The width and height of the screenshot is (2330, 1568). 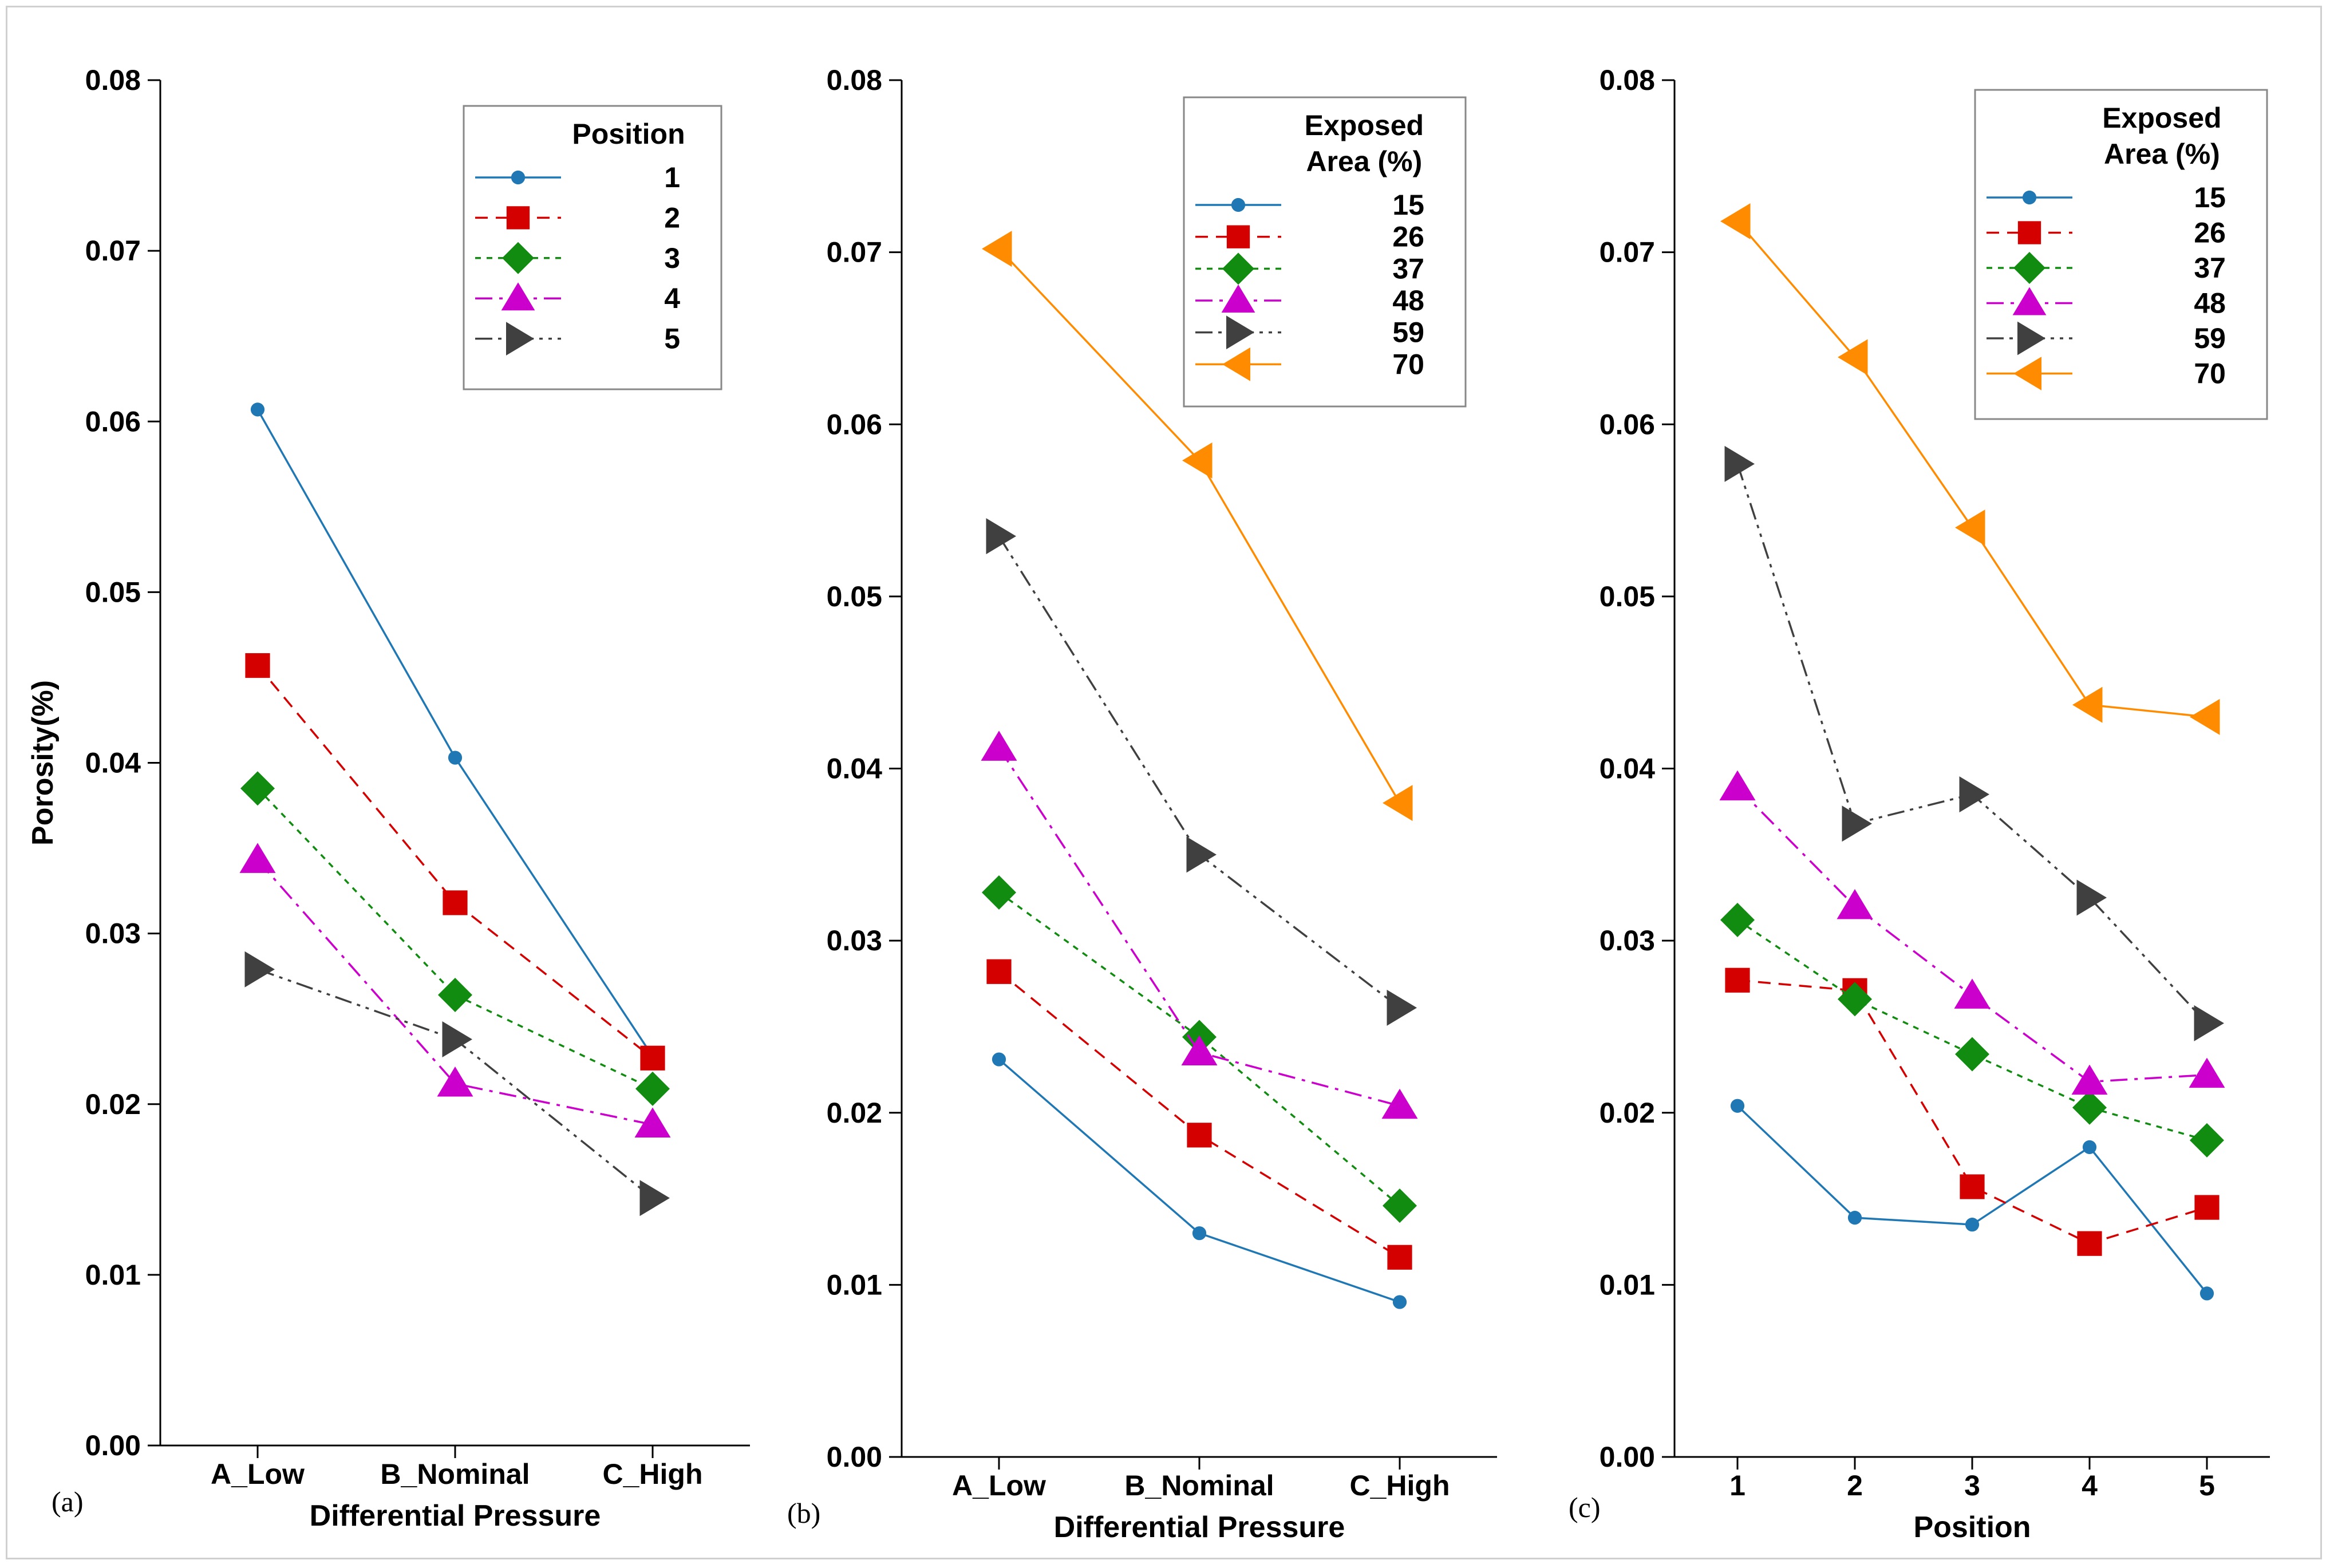 What do you see at coordinates (113, 421) in the screenshot?
I see `y-tick-label: 0.06` at bounding box center [113, 421].